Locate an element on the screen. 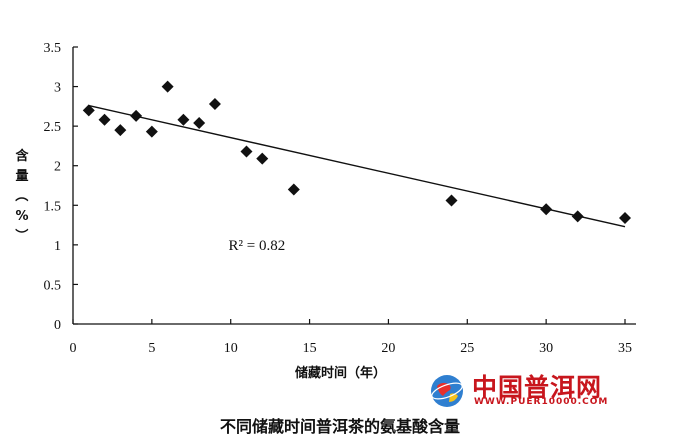 The height and width of the screenshot is (438, 680). y-tick-label: 1.5 is located at coordinates (53, 206).